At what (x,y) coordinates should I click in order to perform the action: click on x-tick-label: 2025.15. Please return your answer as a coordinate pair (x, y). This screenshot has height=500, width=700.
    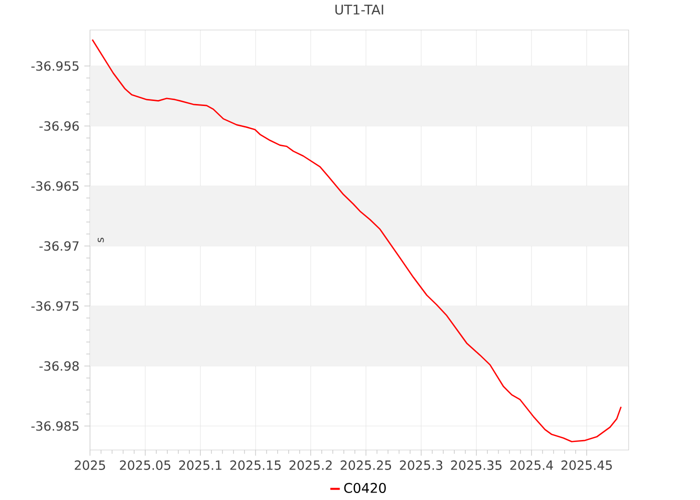
    Looking at the image, I should click on (255, 465).